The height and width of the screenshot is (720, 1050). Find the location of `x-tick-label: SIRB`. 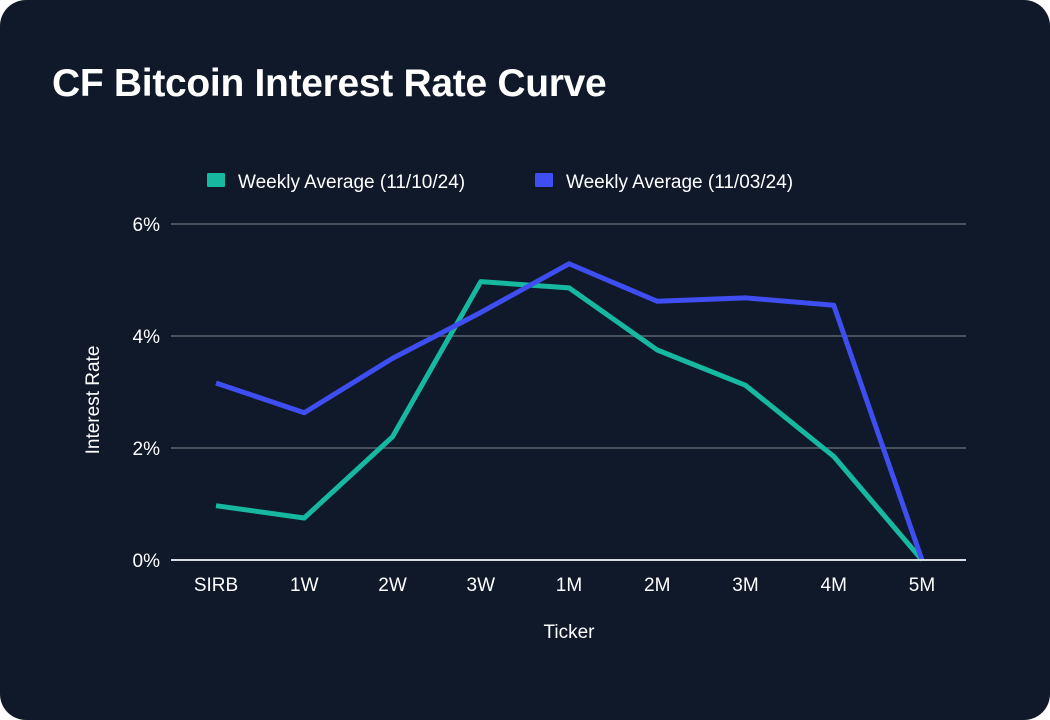

x-tick-label: SIRB is located at coordinates (216, 585).